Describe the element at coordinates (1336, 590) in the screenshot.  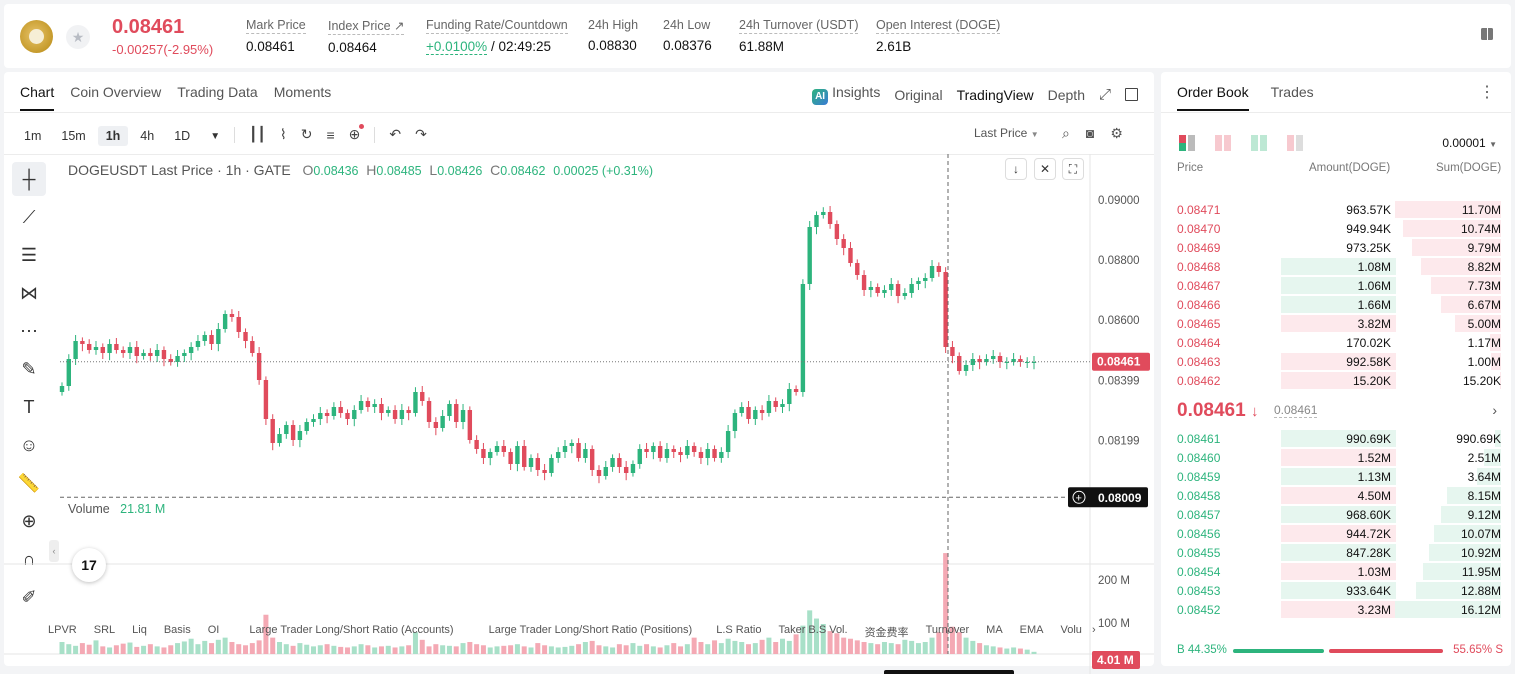
I see `bid-row: 0.08453 933.64K 12.88M` at that location.